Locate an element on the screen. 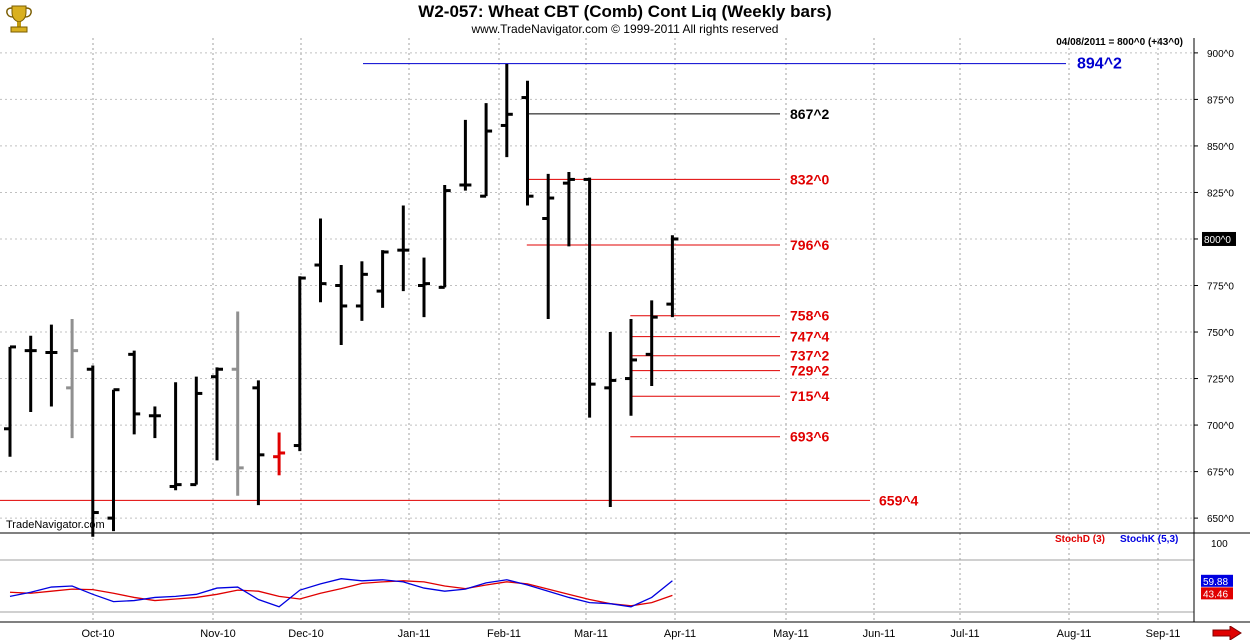 The height and width of the screenshot is (643, 1250). x-tick-label: Nov-10 is located at coordinates (217, 634).